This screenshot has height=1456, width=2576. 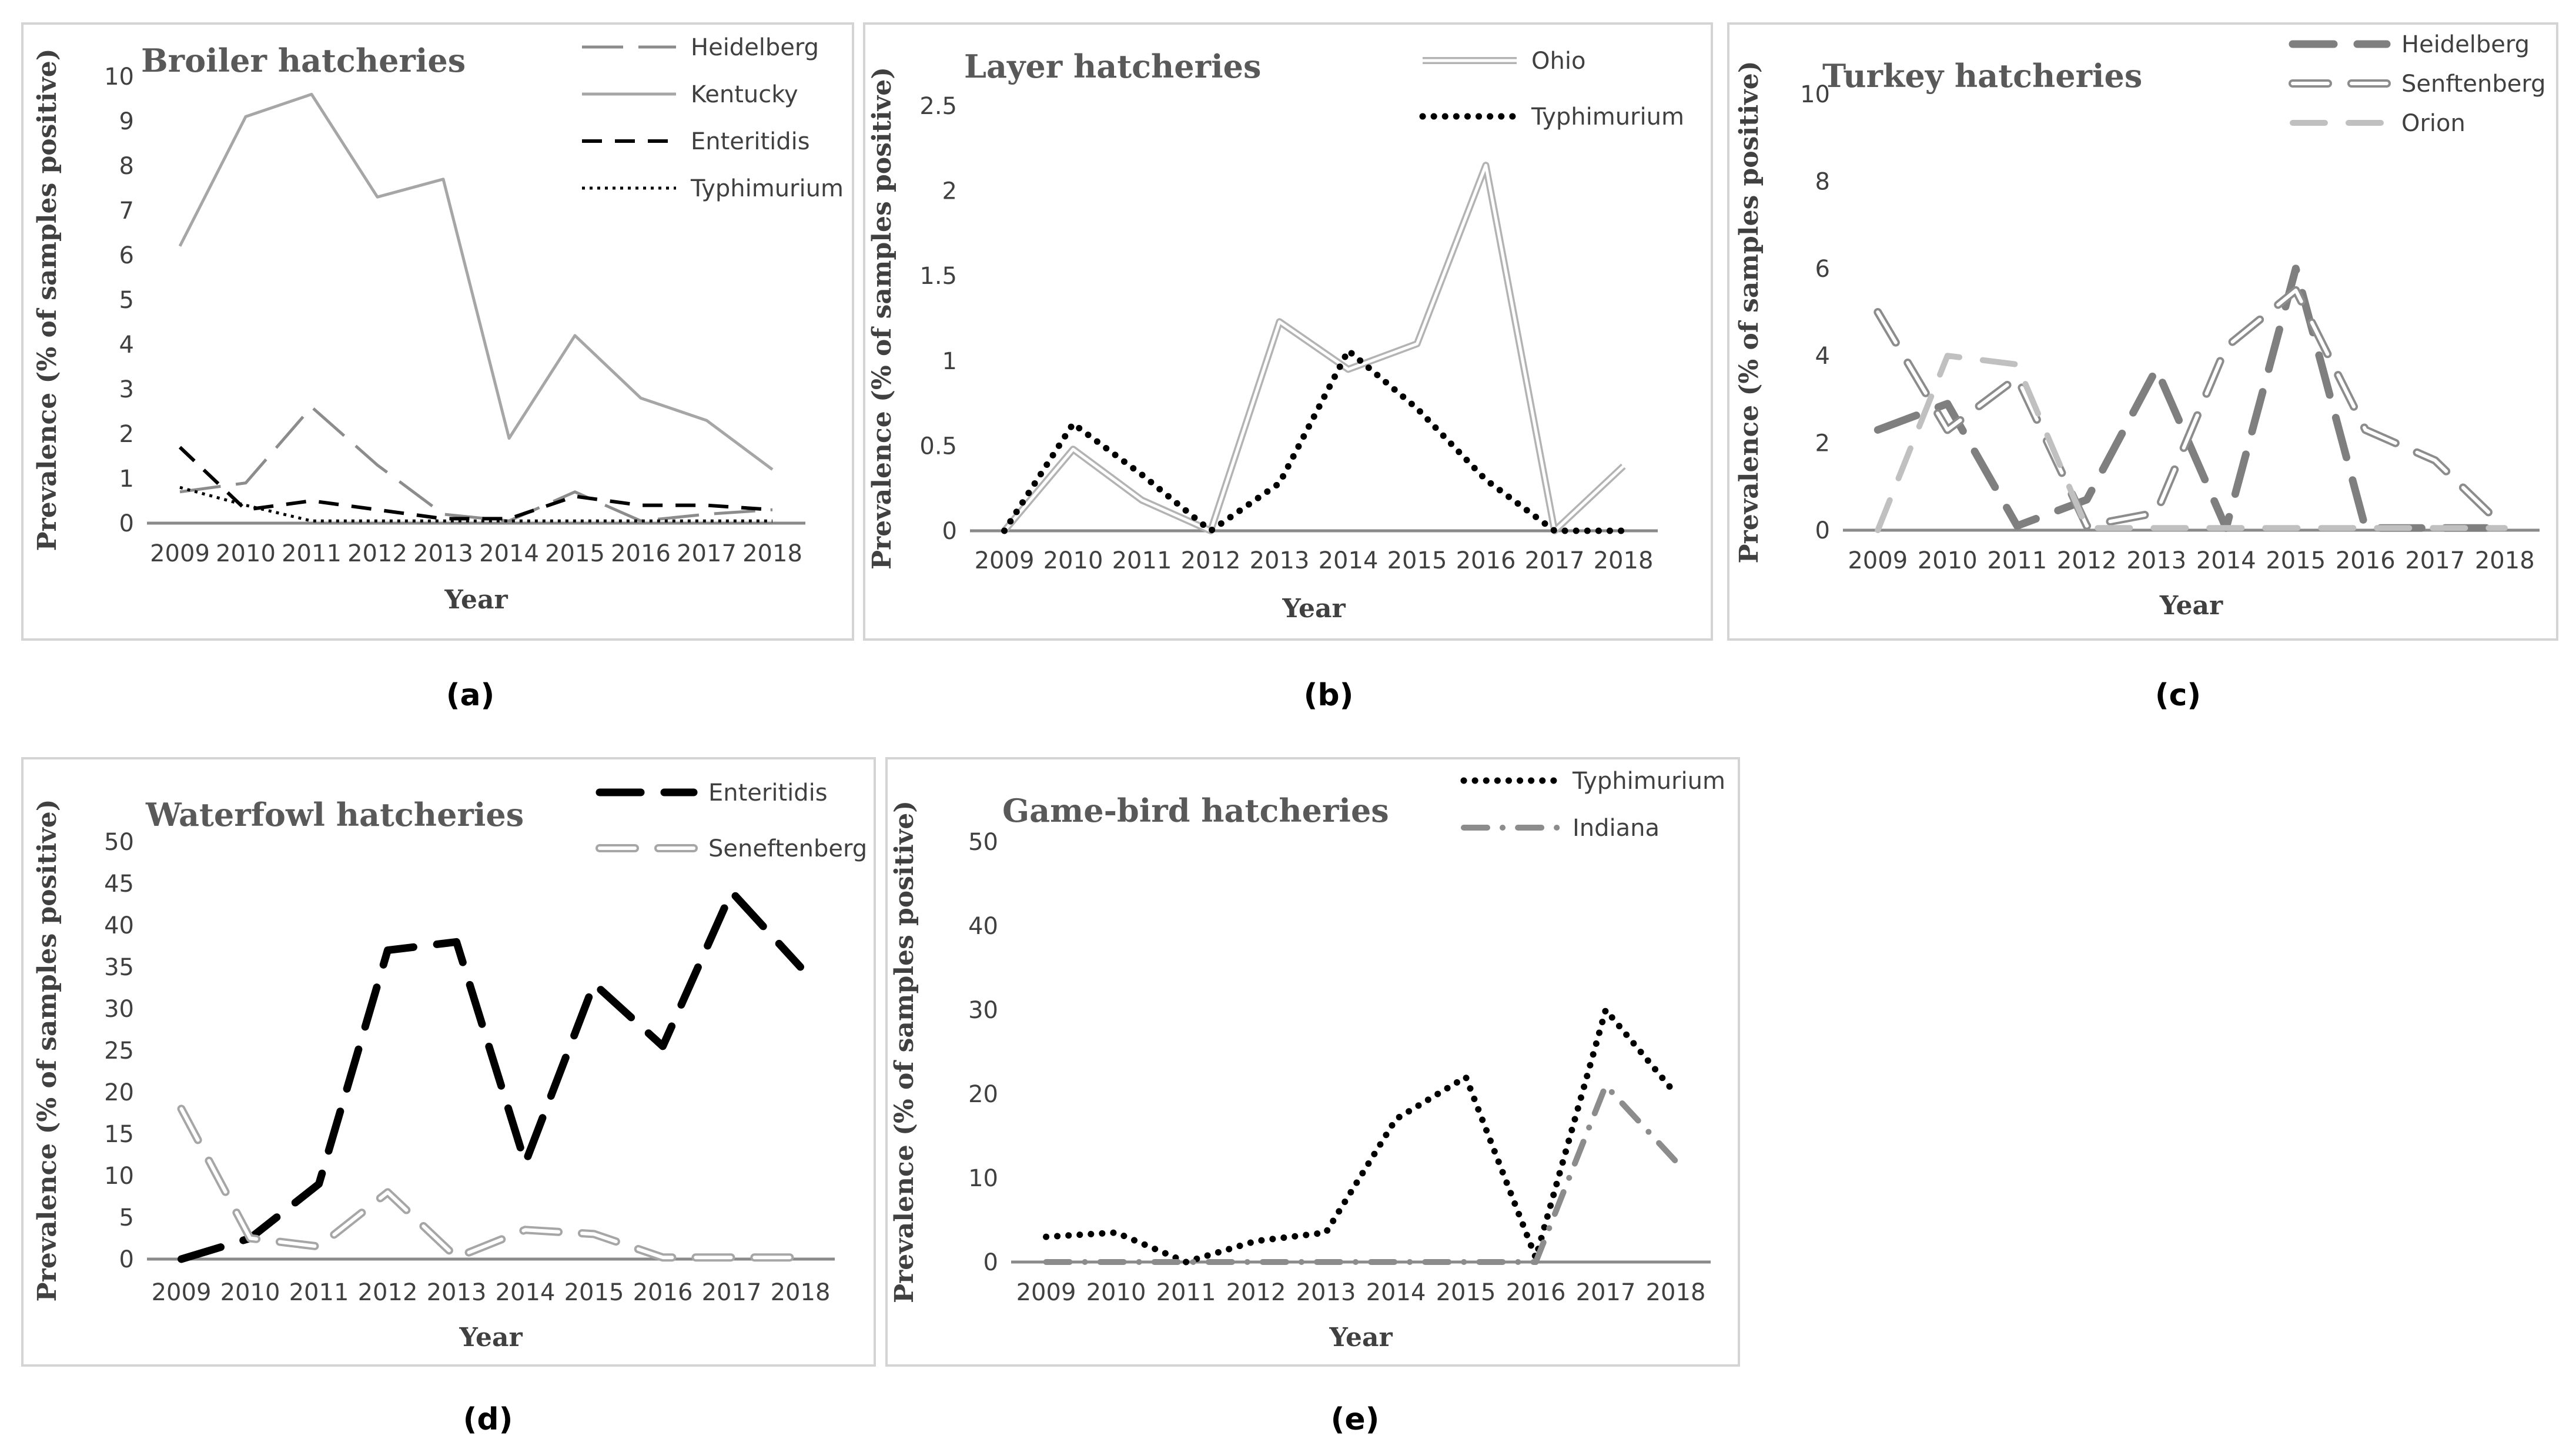 What do you see at coordinates (1982, 76) in the screenshot?
I see `chart-title: Turkey hatcheries` at bounding box center [1982, 76].